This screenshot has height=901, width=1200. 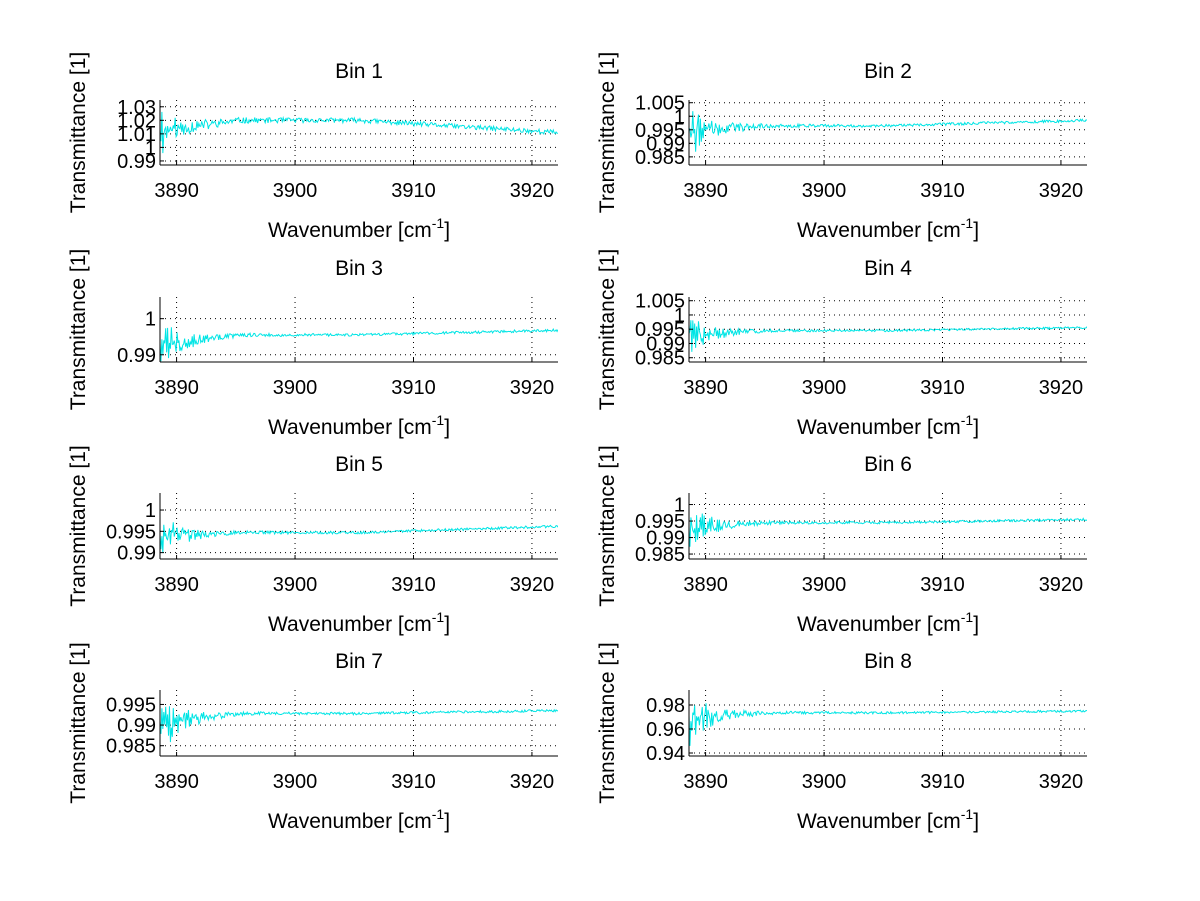 I want to click on y-tick-label: 0.98, so click(x=665, y=706).